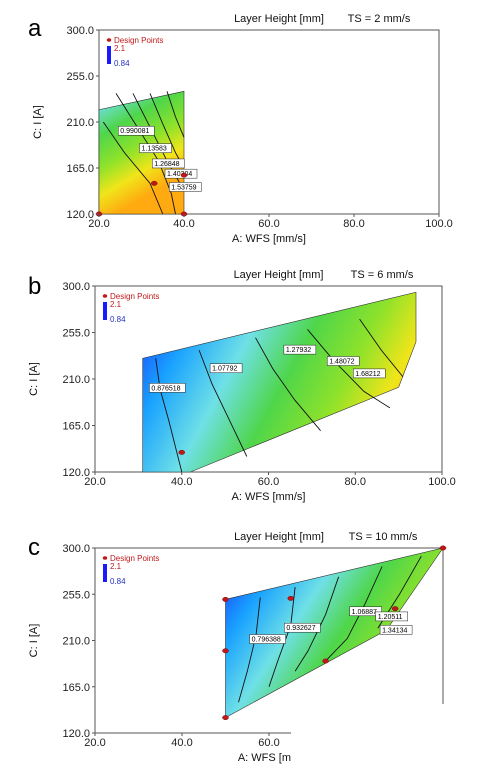 The height and width of the screenshot is (776, 478). I want to click on contour-label-2: 1.07792, so click(224, 369).